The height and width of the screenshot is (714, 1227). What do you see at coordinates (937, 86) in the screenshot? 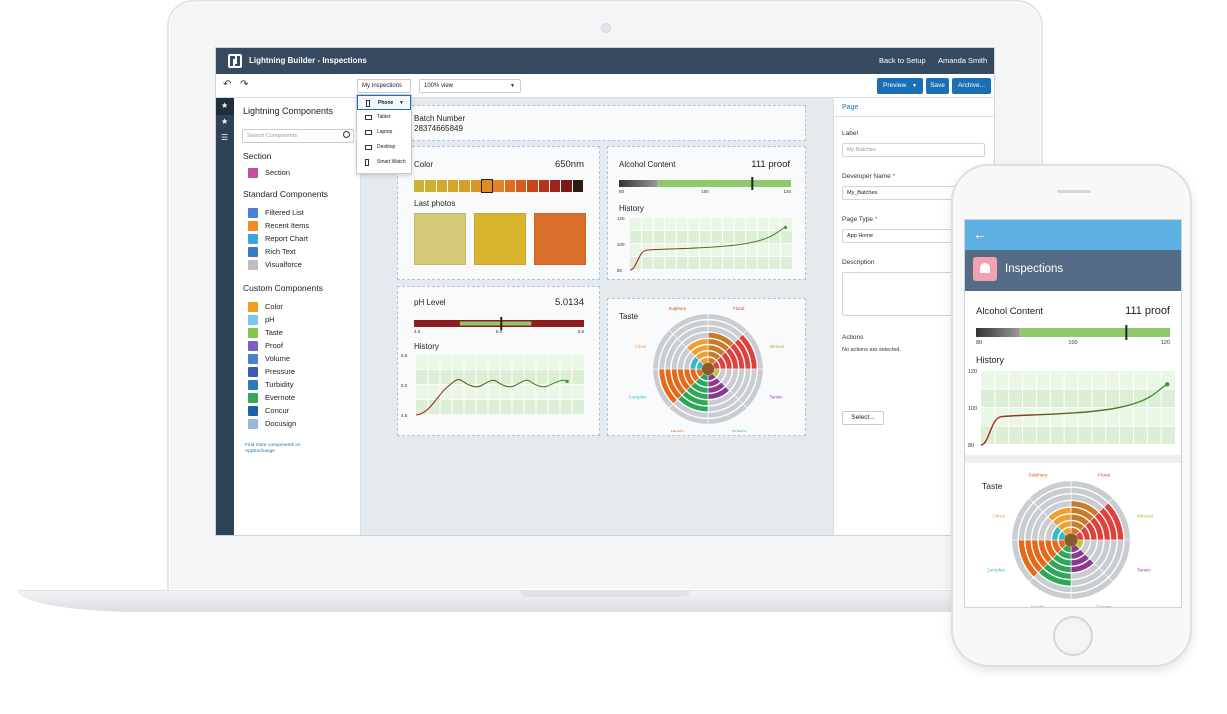
I see `save-button: Save` at bounding box center [937, 86].